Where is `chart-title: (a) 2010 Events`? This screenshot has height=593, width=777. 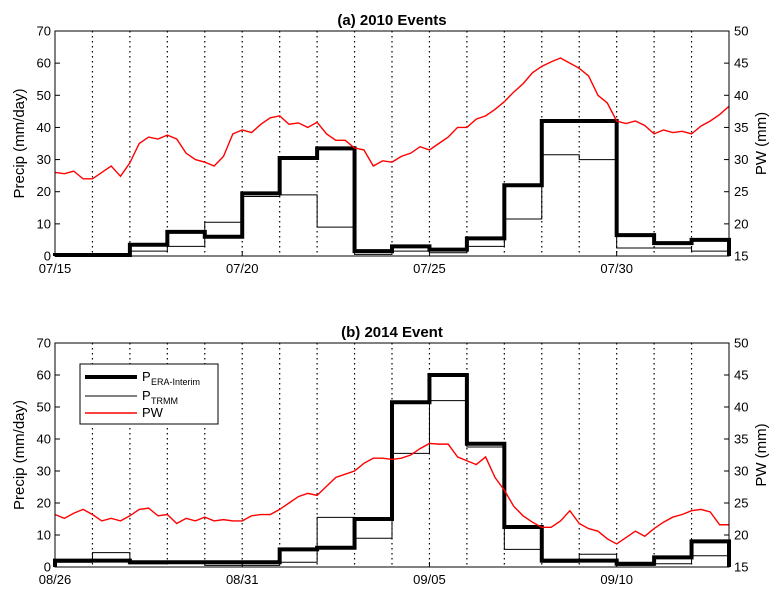 chart-title: (a) 2010 Events is located at coordinates (391, 20).